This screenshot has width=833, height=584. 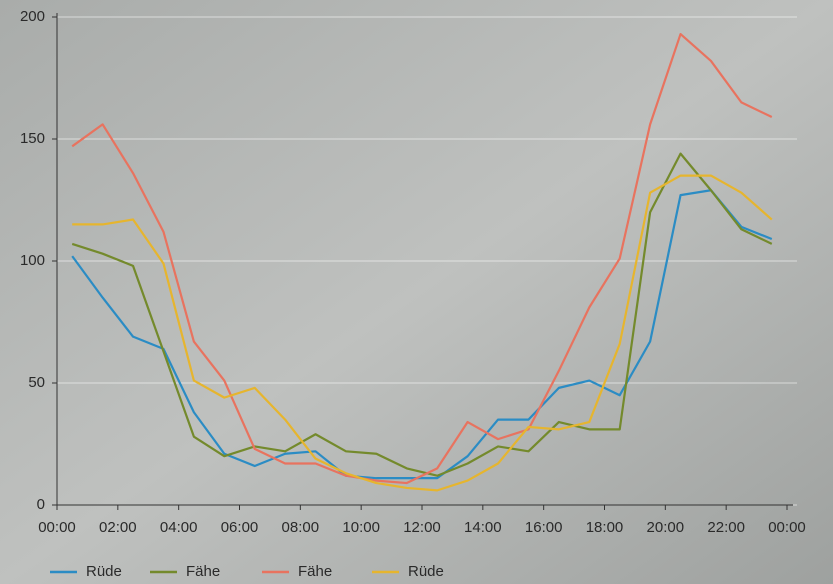 What do you see at coordinates (36, 382) in the screenshot?
I see `y-tick-label: 50` at bounding box center [36, 382].